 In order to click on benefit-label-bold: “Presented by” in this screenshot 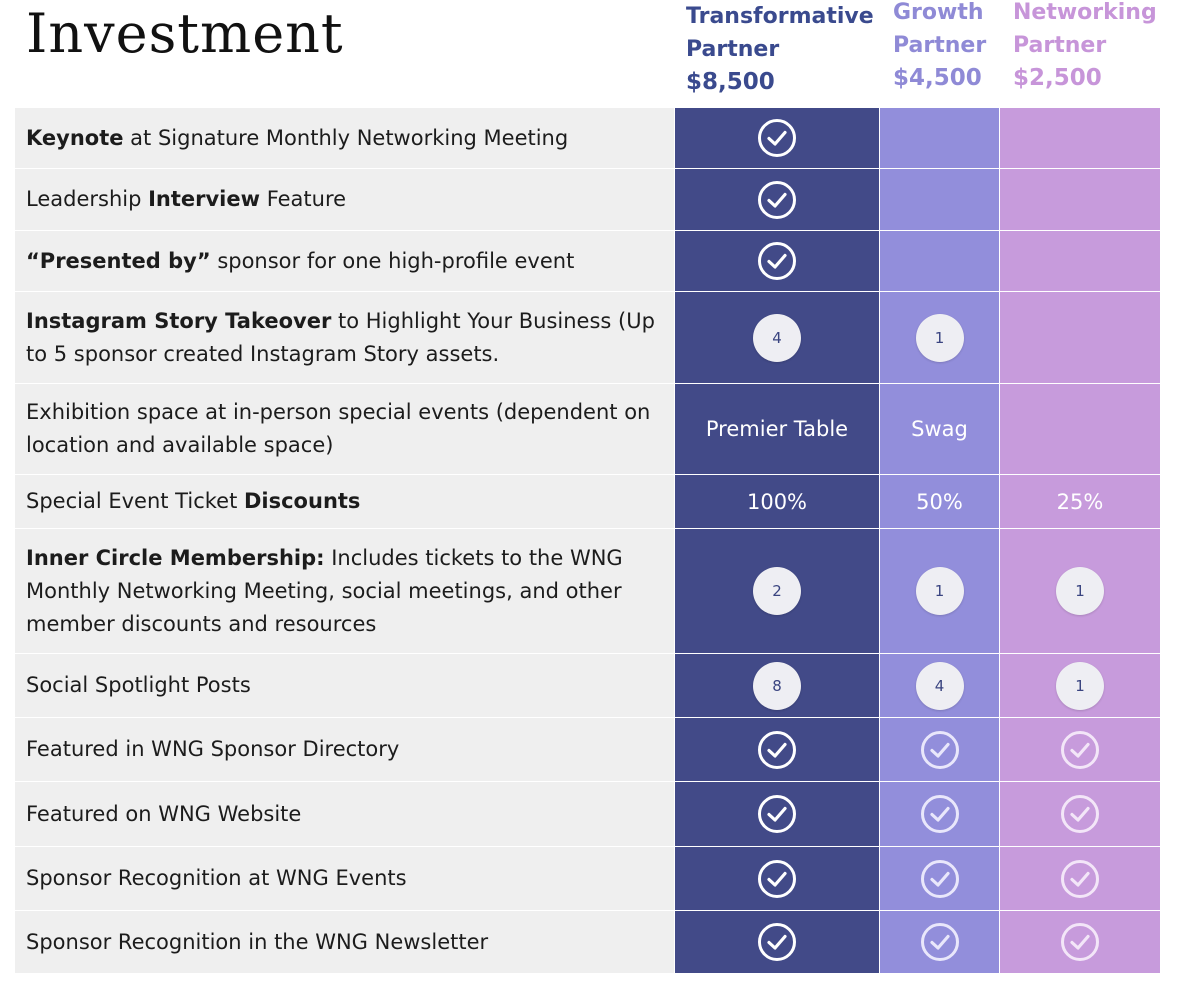, I will do `click(118, 260)`.